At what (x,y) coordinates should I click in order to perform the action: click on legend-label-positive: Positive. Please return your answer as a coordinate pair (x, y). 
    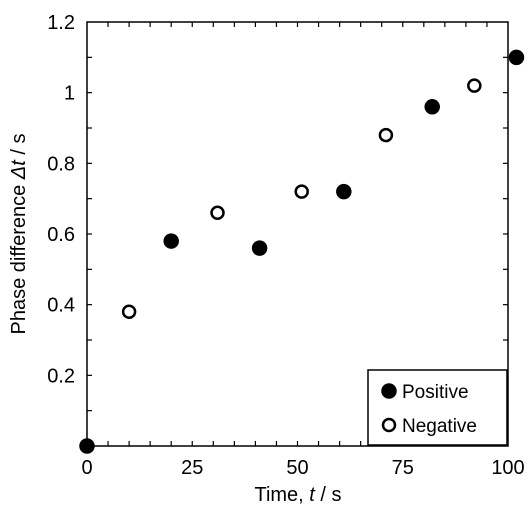
    Looking at the image, I should click on (435, 392).